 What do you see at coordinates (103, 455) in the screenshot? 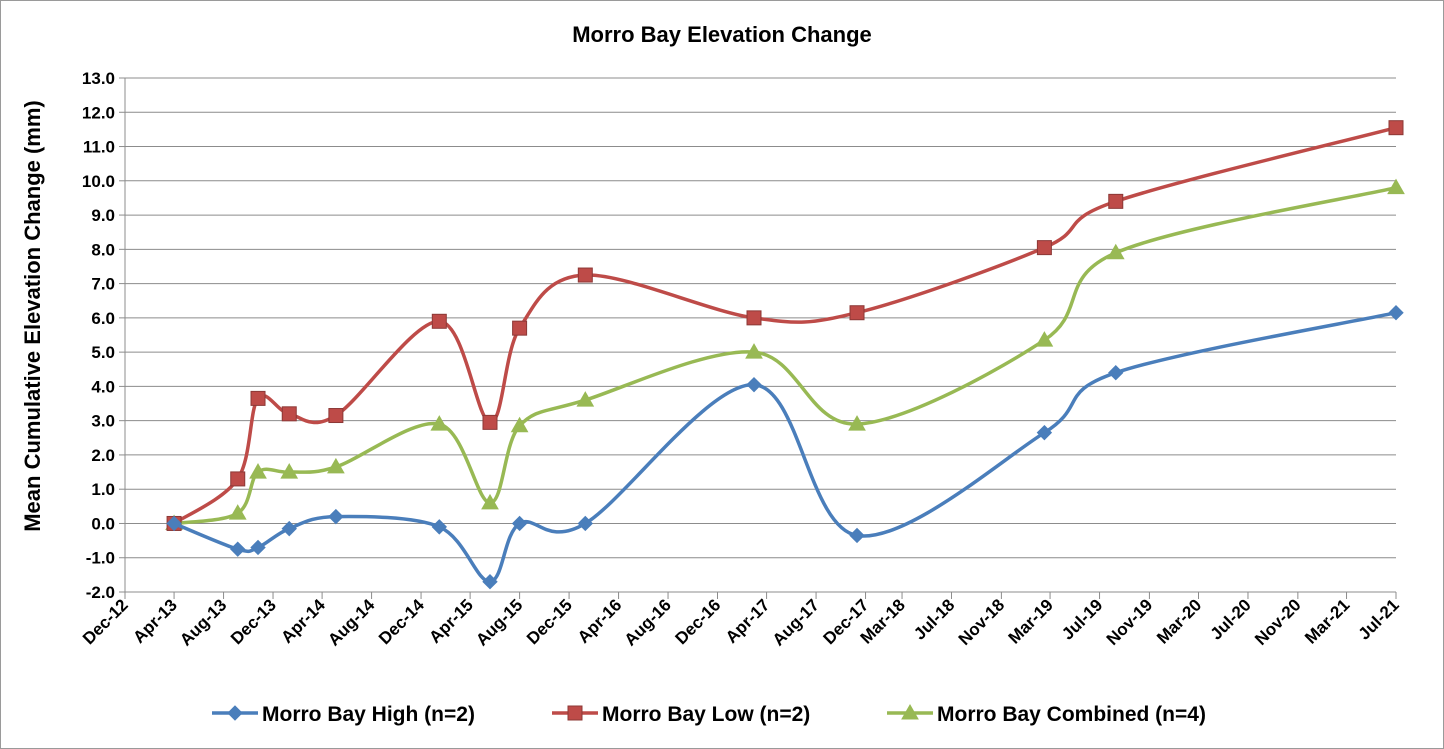
I see `y-tick-label: 2.0` at bounding box center [103, 455].